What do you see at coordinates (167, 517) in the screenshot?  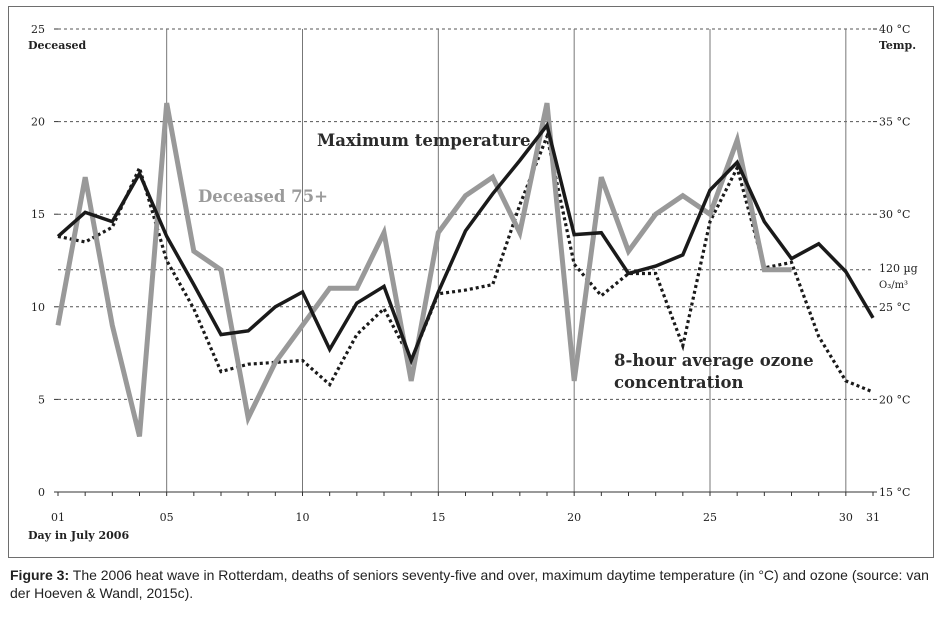 I see `x-tick-label-05: 05` at bounding box center [167, 517].